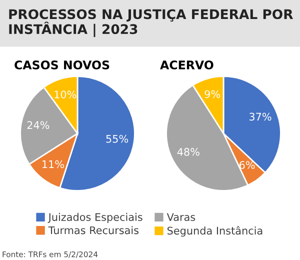 This screenshot has width=300, height=260. What do you see at coordinates (65, 94) in the screenshot?
I see `data-label: 10%` at bounding box center [65, 94].